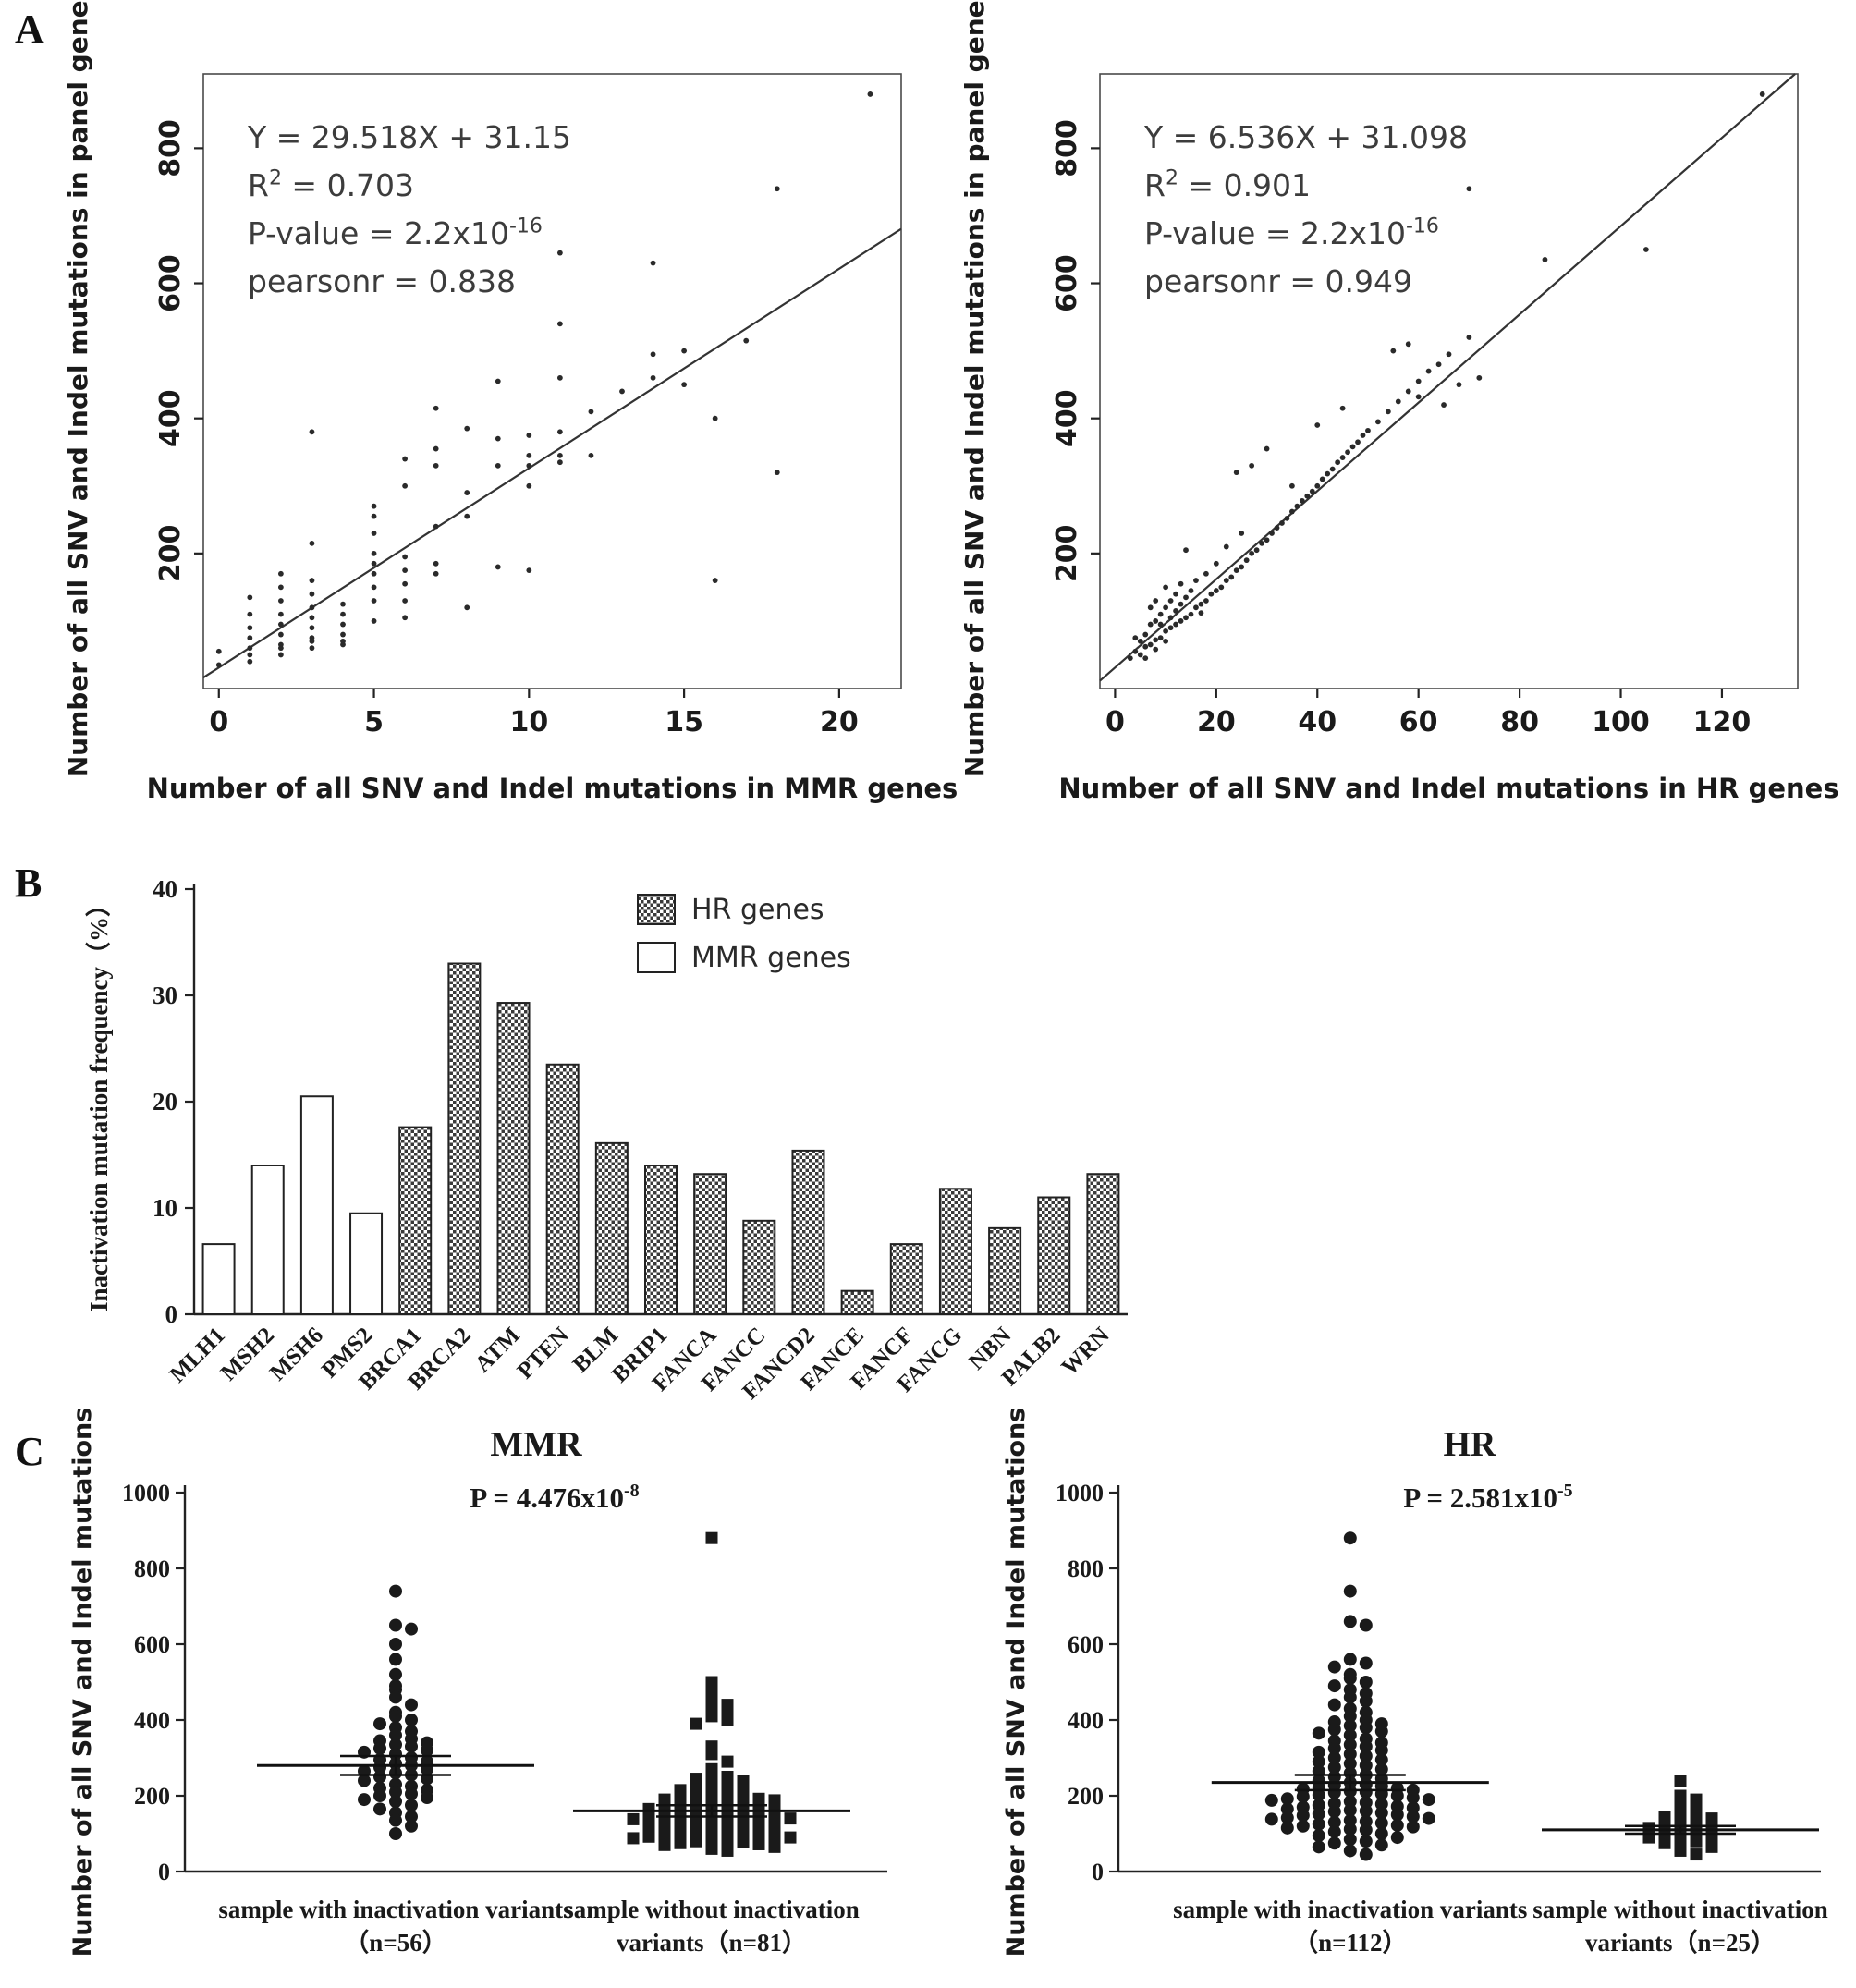 This screenshot has height=1988, width=1856. I want to click on svg-text: HR, so click(1470, 1444).